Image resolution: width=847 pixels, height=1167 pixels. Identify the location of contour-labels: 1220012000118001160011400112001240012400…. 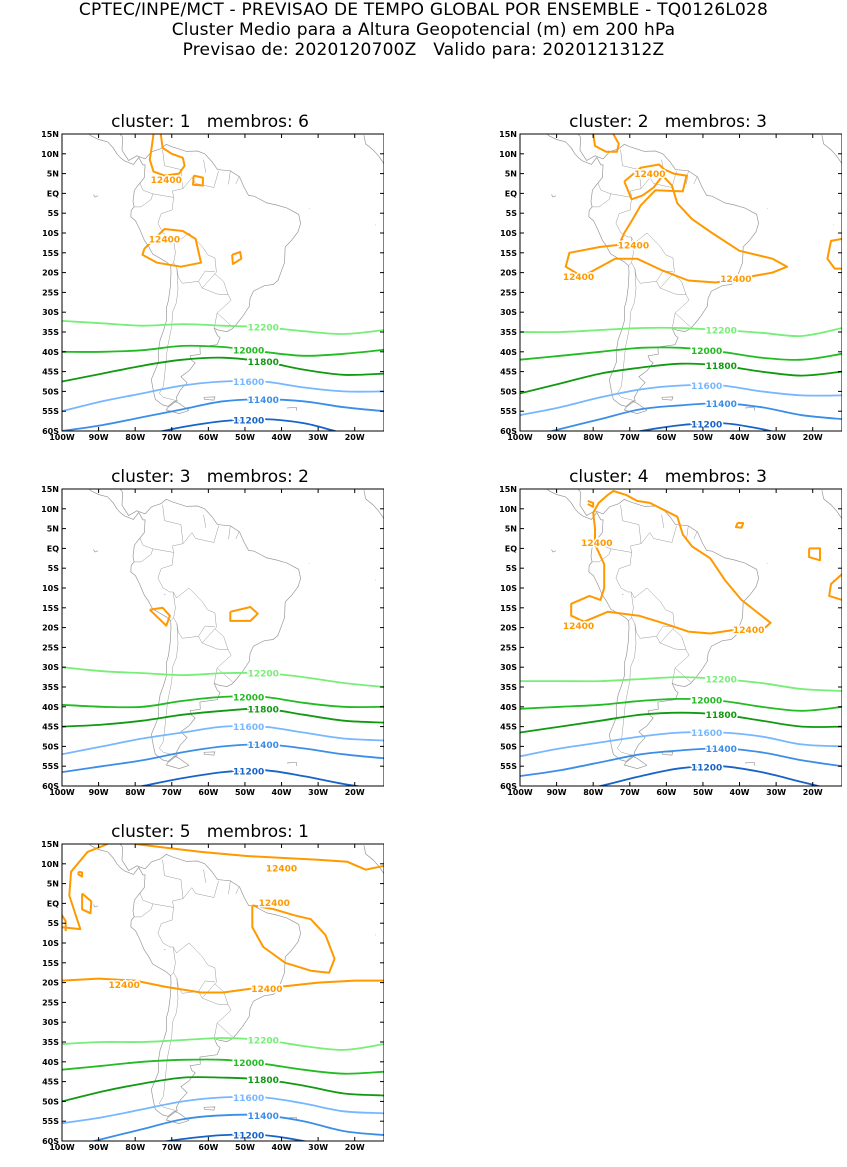
(663, 656).